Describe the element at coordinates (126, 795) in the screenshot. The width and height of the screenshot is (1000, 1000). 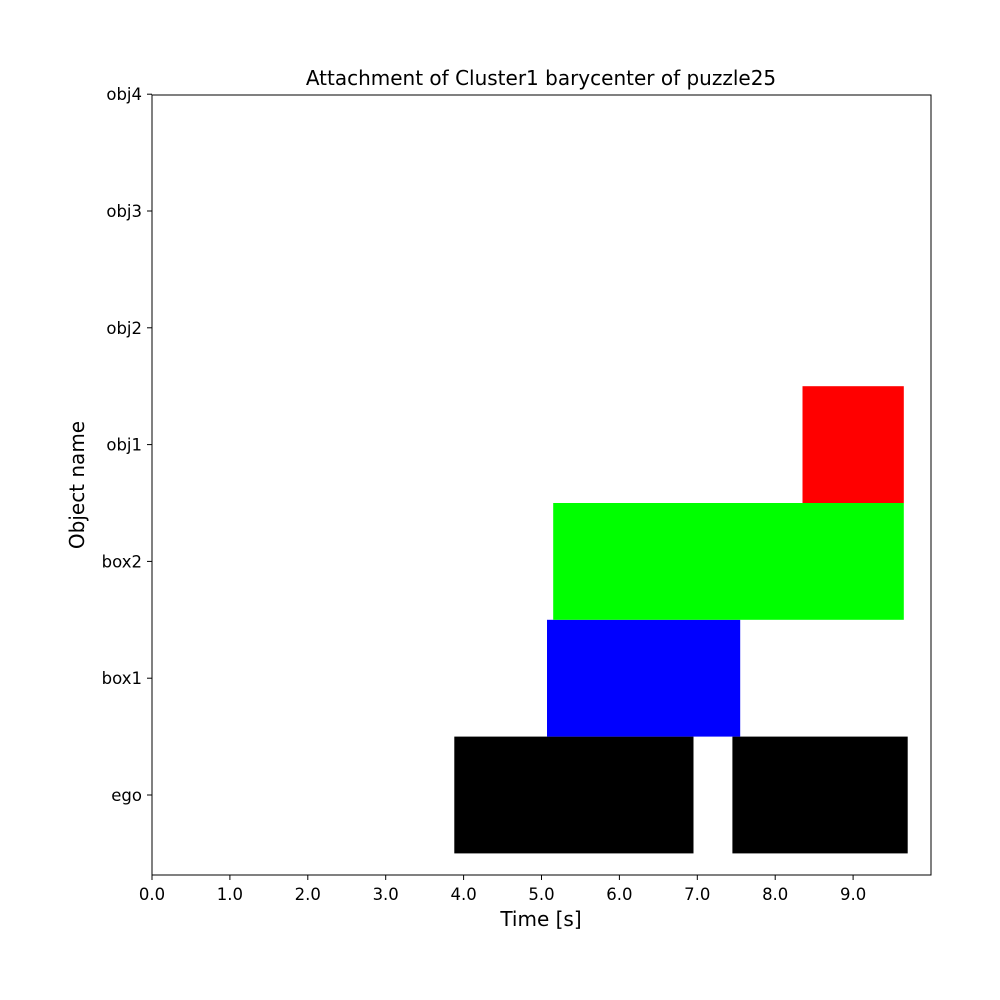
I see `y-tick-label: ego` at that location.